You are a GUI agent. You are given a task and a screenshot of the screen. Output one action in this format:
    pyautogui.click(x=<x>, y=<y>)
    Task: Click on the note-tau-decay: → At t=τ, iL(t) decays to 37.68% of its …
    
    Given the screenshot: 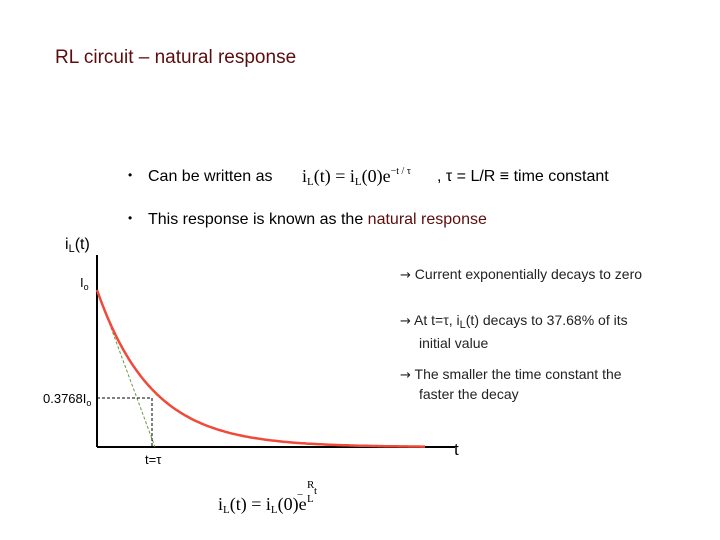 What is the action you would take?
    pyautogui.click(x=514, y=331)
    